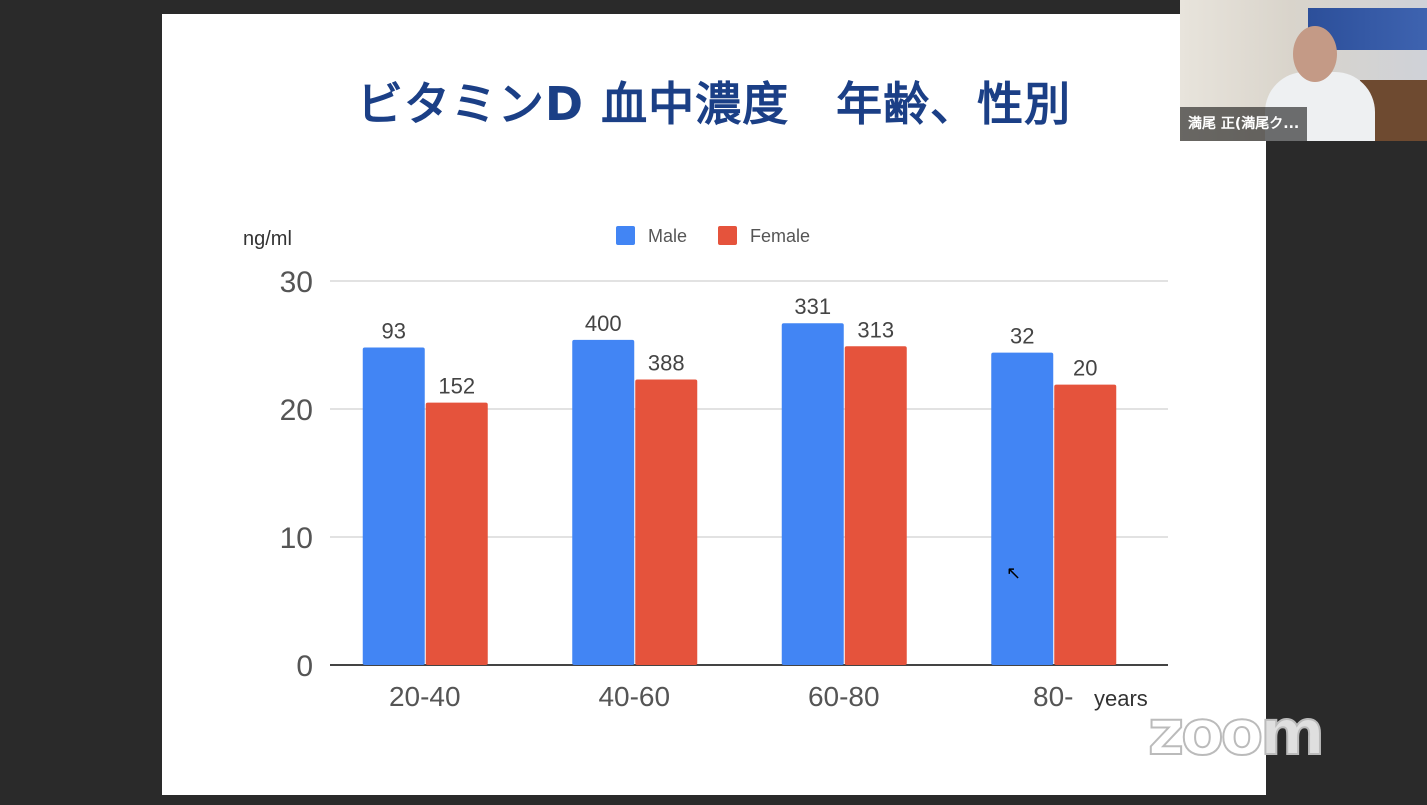 This screenshot has width=1427, height=805. I want to click on legend-label-male: Male, so click(667, 236).